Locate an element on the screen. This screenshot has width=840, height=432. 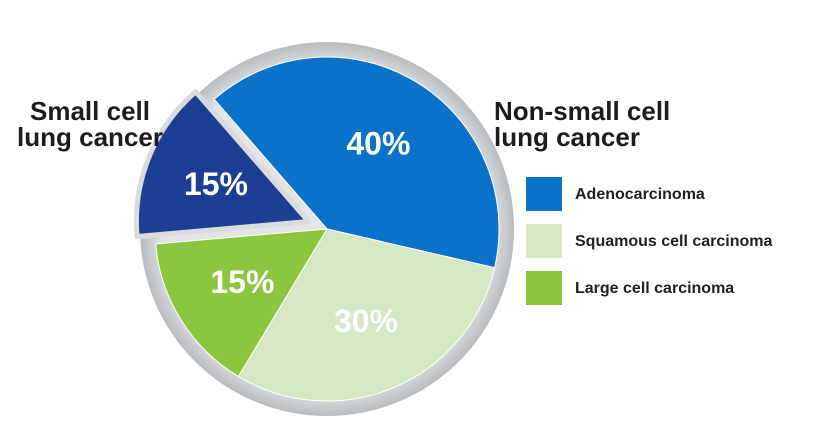
legend-swatch-adenocarcinoma is located at coordinates (544, 194).